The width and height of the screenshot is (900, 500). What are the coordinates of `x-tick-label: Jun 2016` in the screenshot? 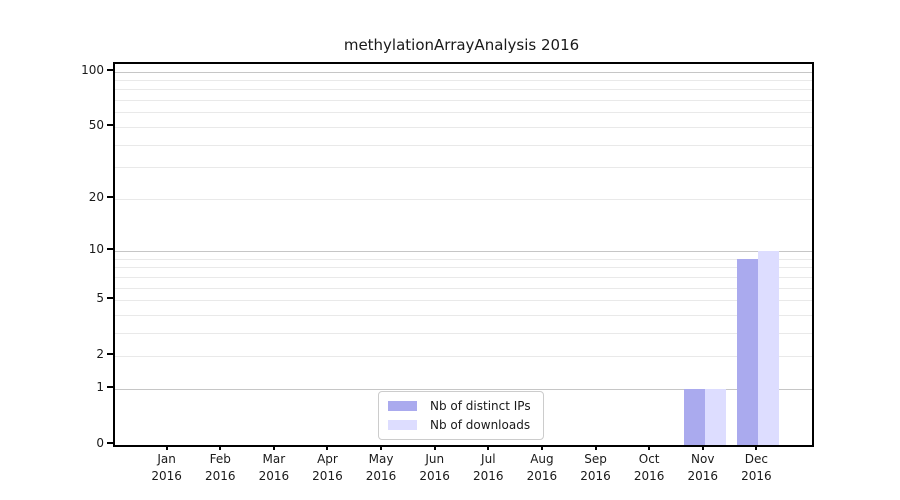 It's located at (435, 468).